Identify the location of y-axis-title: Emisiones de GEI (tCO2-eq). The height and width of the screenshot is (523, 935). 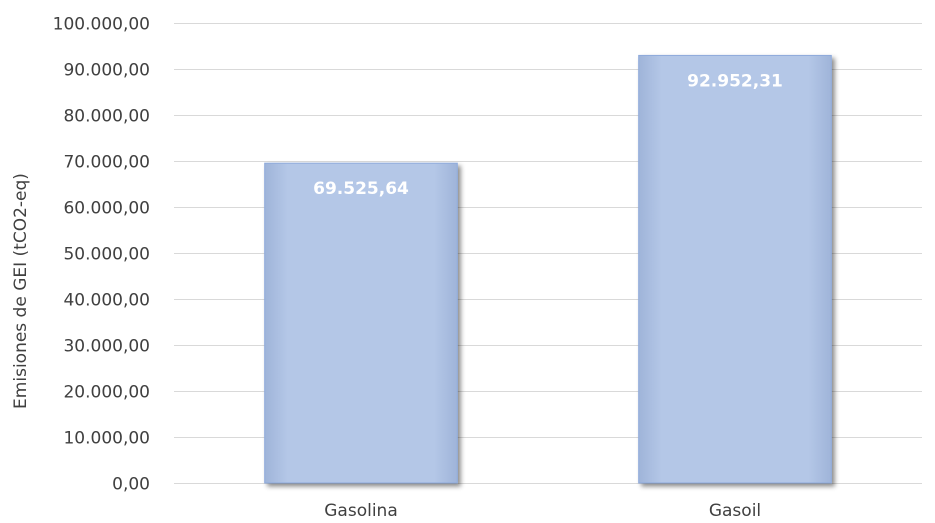
(21, 291).